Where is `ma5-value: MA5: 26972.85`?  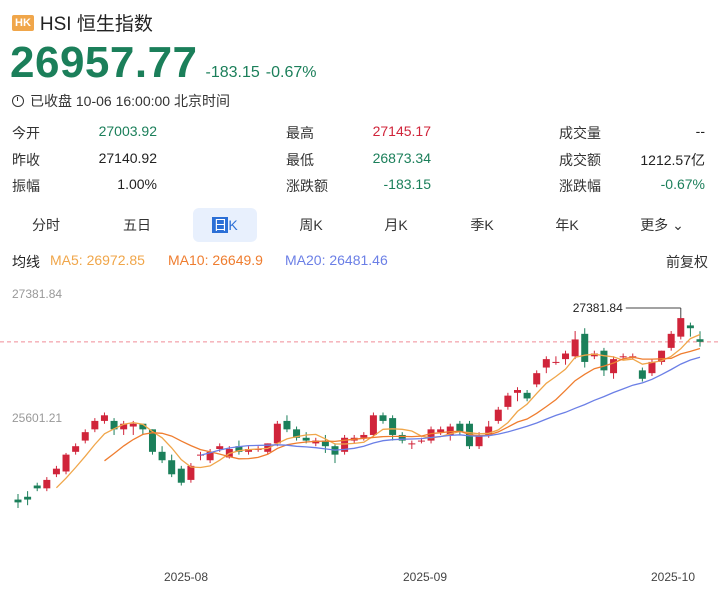
ma5-value: MA5: 26972.85 is located at coordinates (97, 260).